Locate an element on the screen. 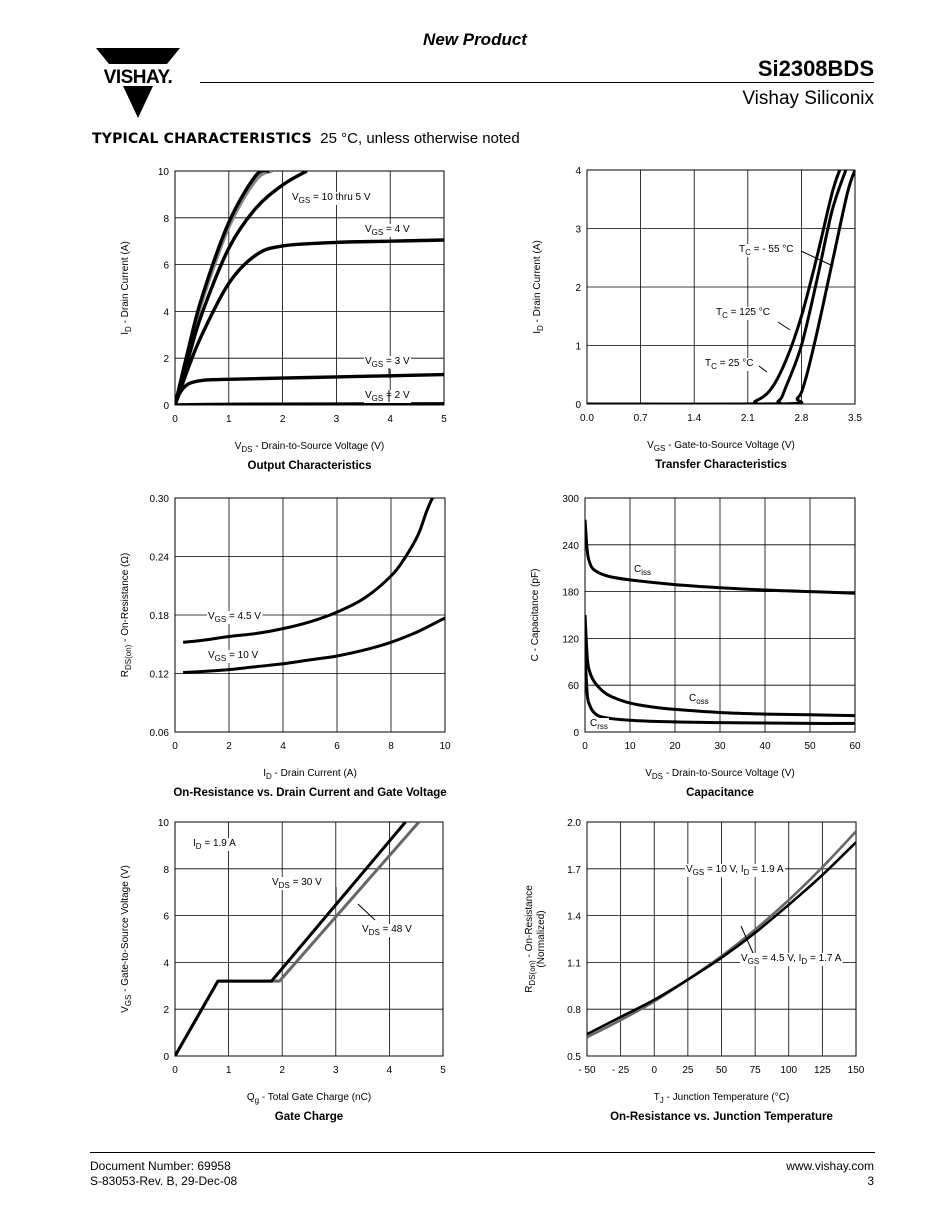 The image size is (950, 1230). capacitance-x-tick-label: 10 is located at coordinates (630, 746).